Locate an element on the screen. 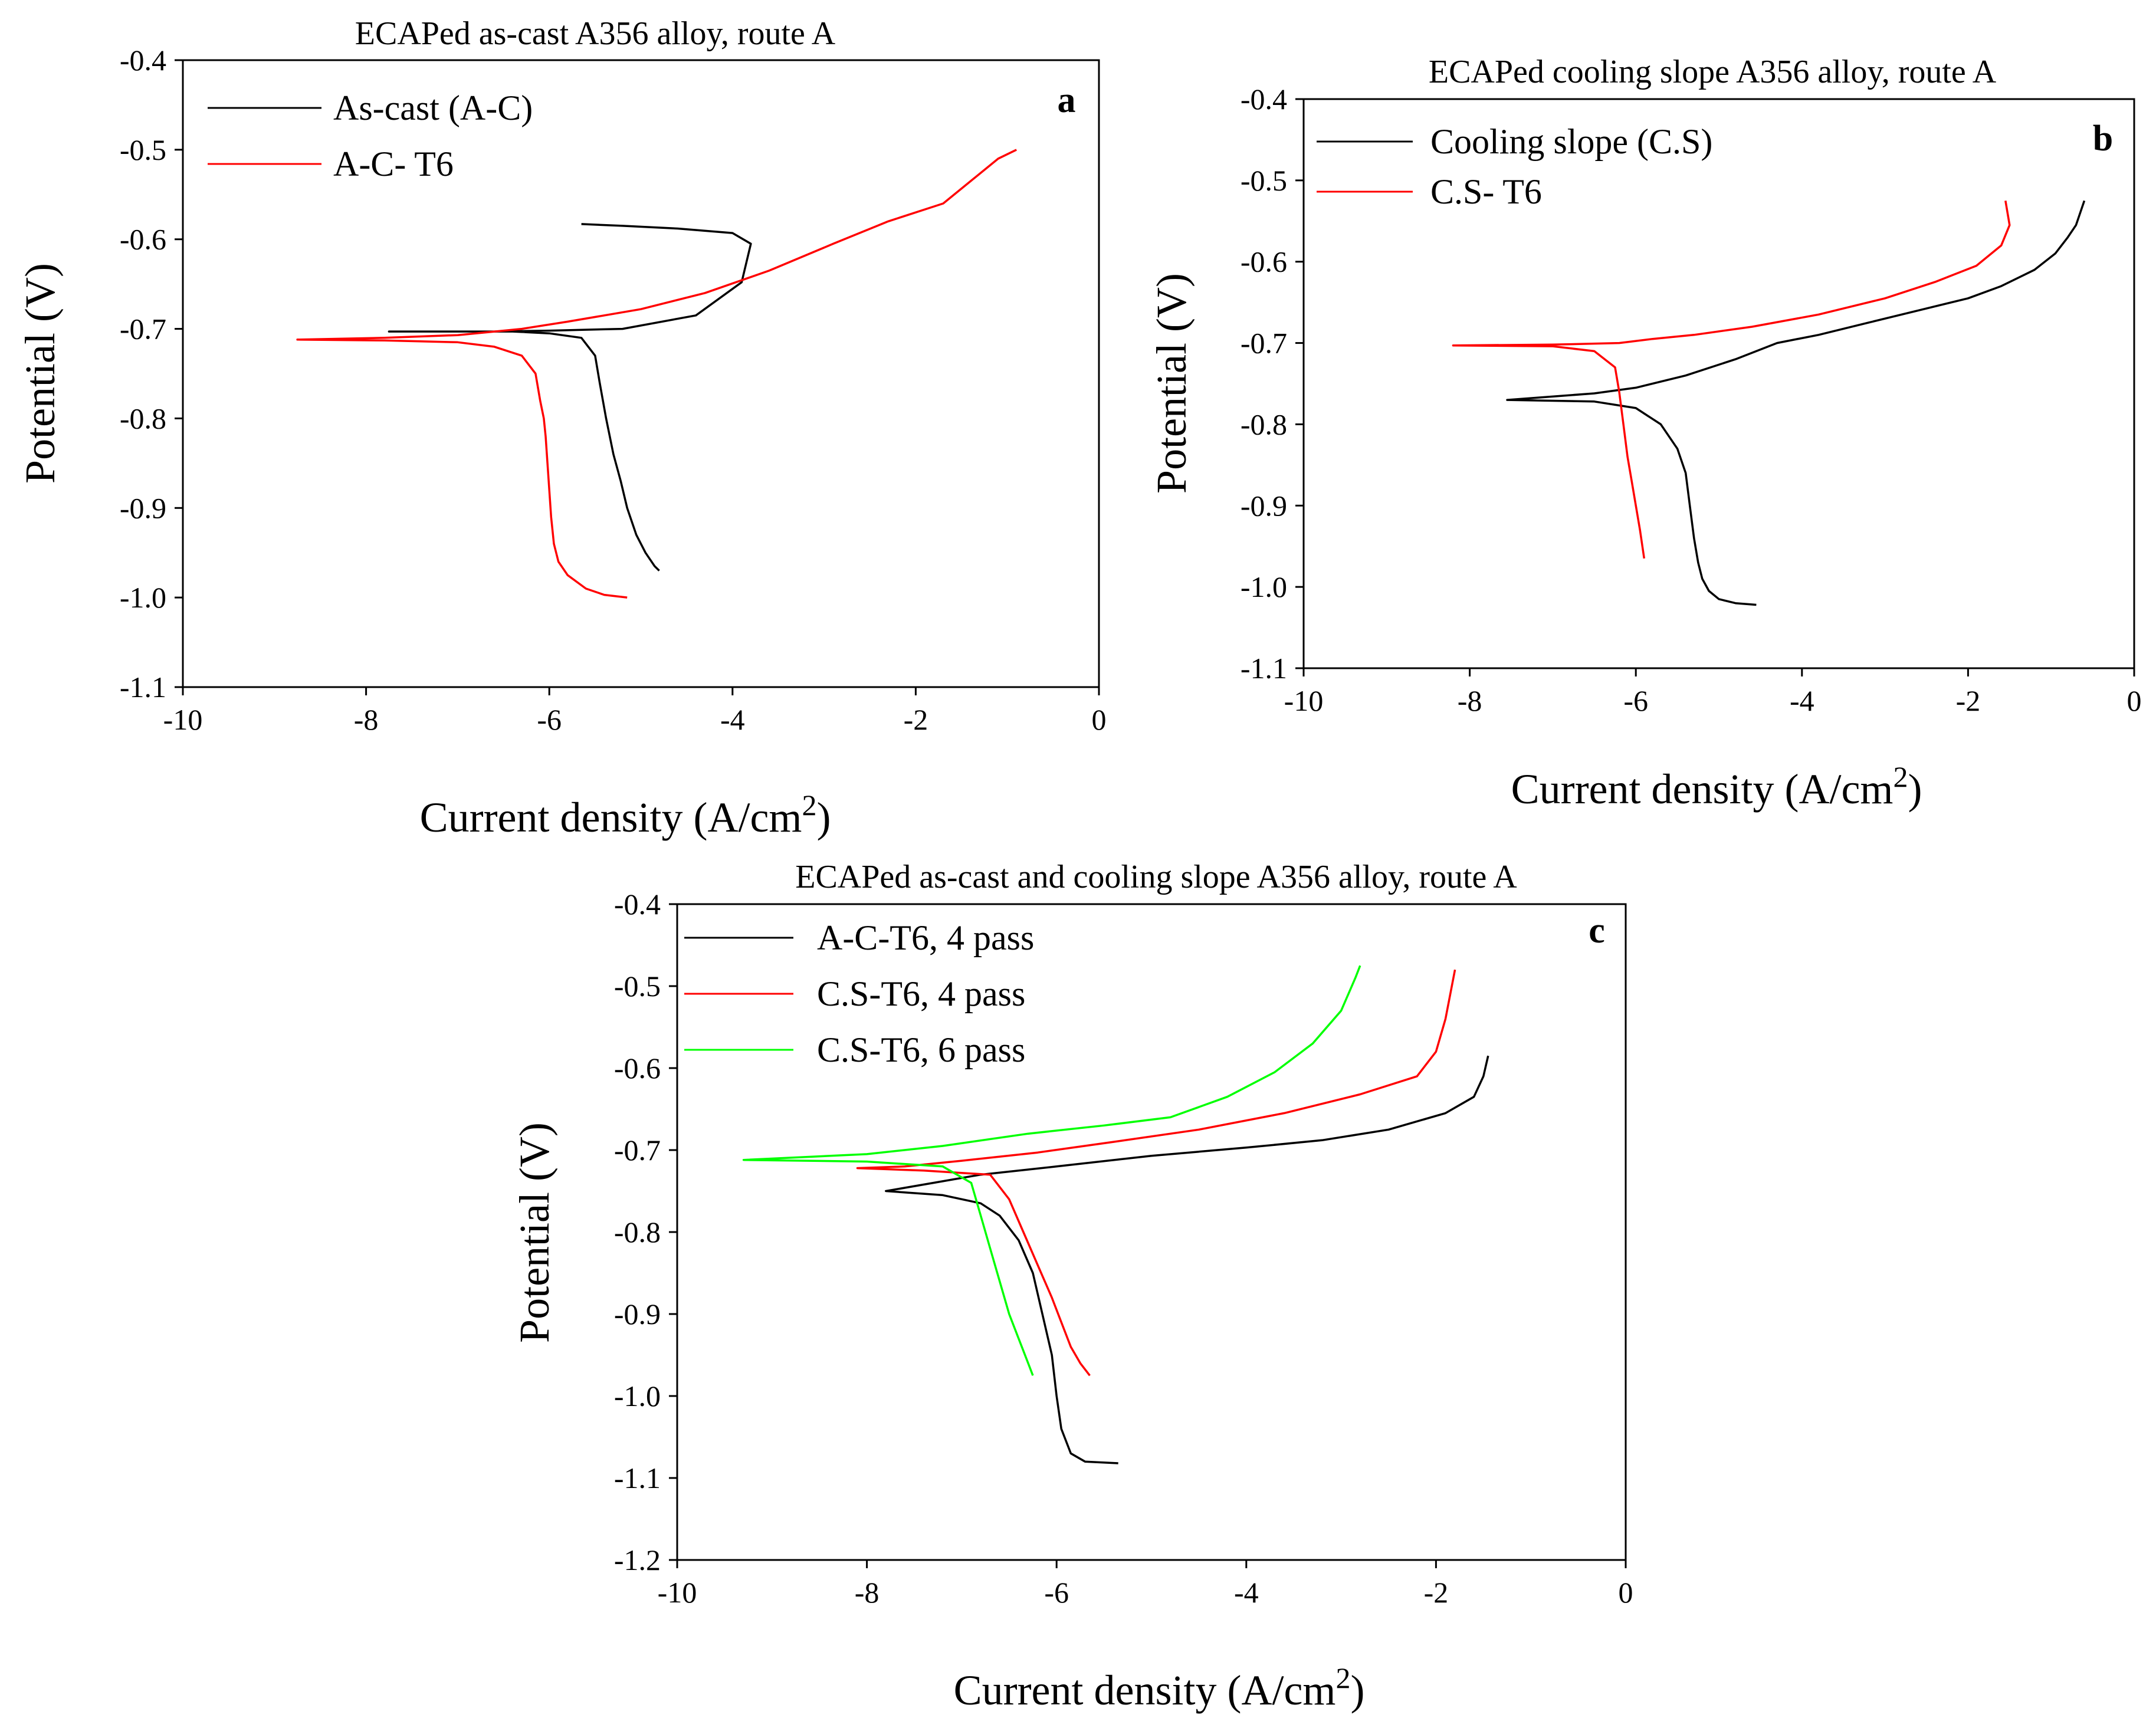  series-line-a-c-t6 is located at coordinates (656, 374).